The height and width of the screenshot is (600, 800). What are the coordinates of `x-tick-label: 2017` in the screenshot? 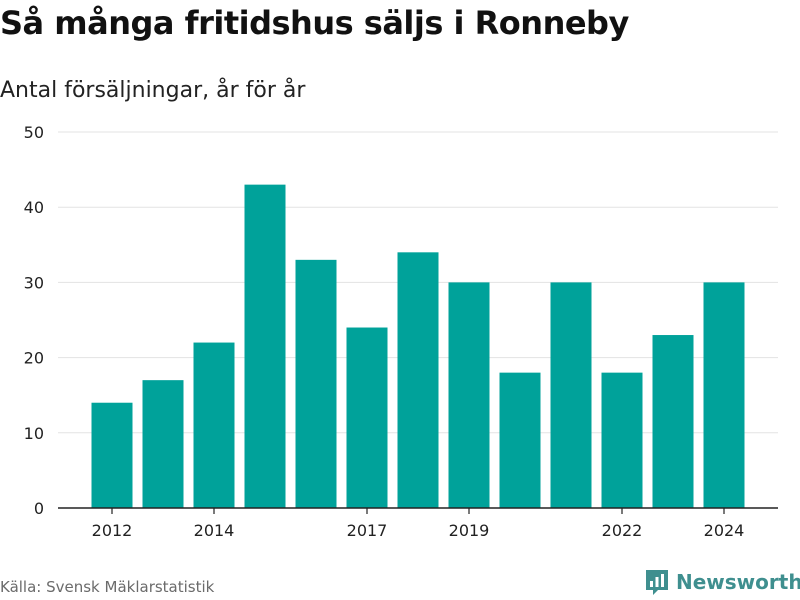 It's located at (367, 530).